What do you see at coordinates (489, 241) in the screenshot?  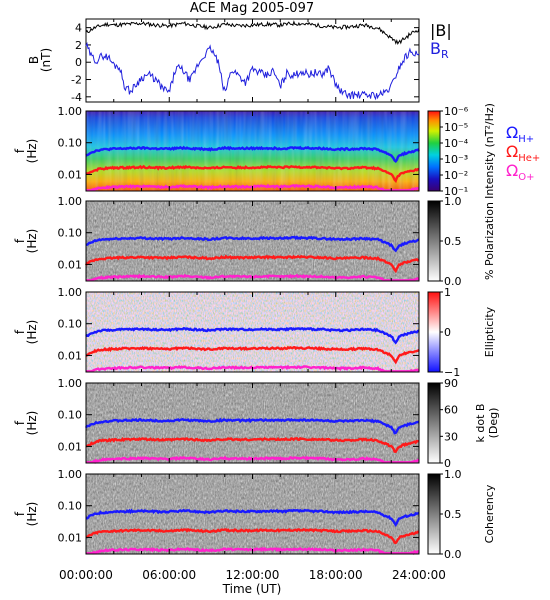 I see `colorbar-label: % Polarization` at bounding box center [489, 241].